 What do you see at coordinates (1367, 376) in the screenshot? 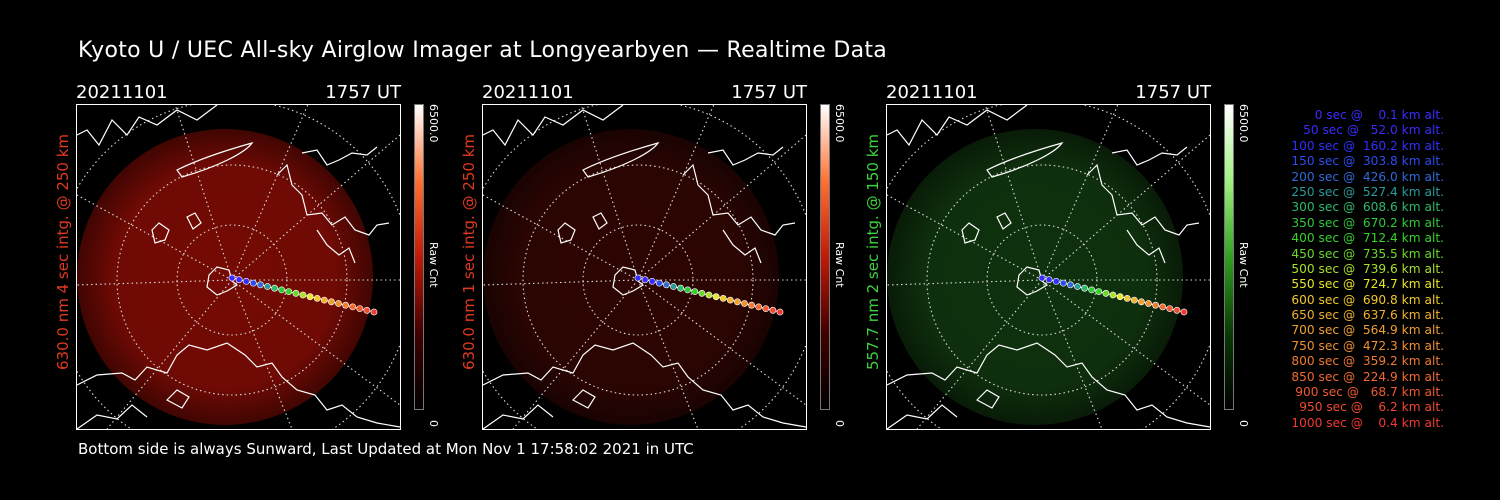
I see `legend-item: 850 sec @ 224.9 km alt.` at bounding box center [1367, 376].